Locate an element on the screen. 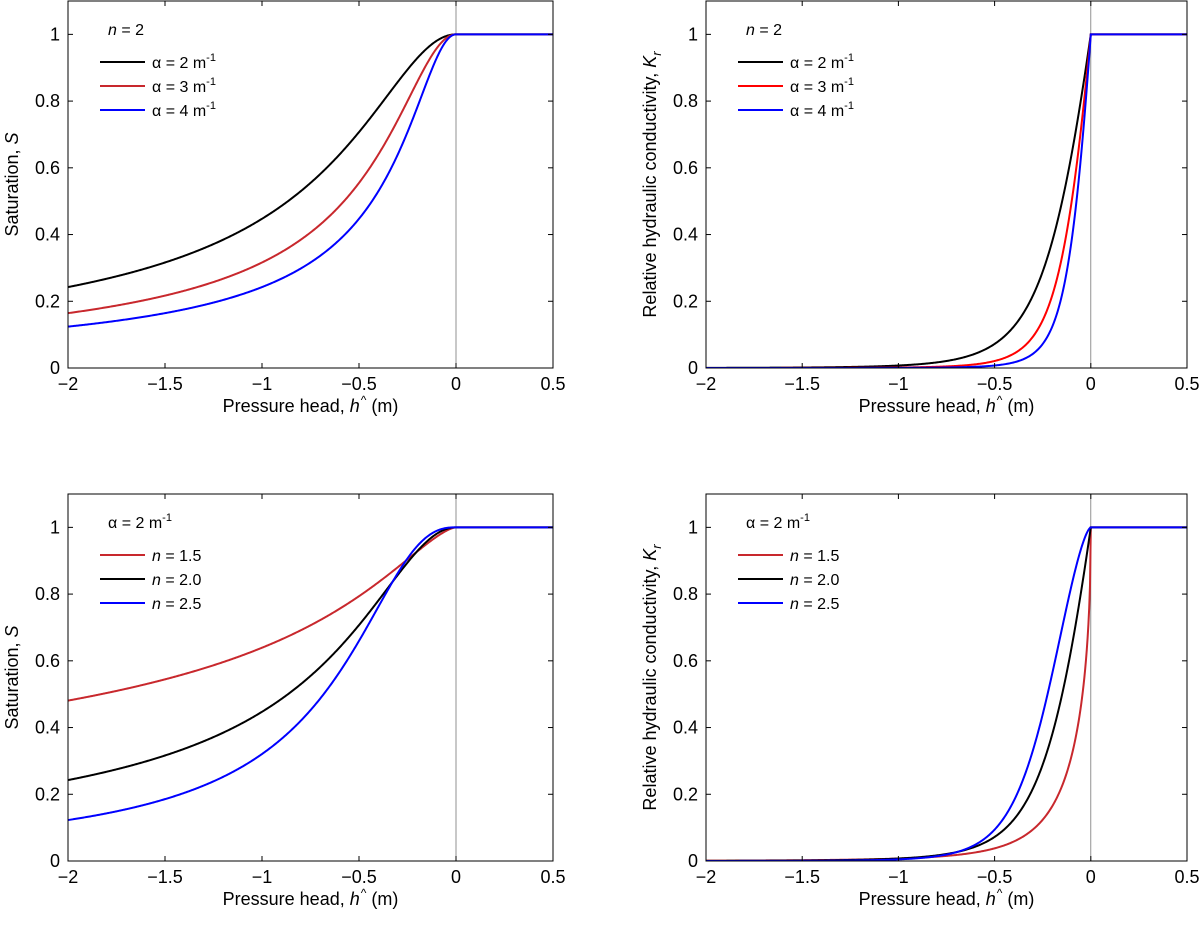 The height and width of the screenshot is (926, 1200). text-span: = 1.5 is located at coordinates (181, 556).